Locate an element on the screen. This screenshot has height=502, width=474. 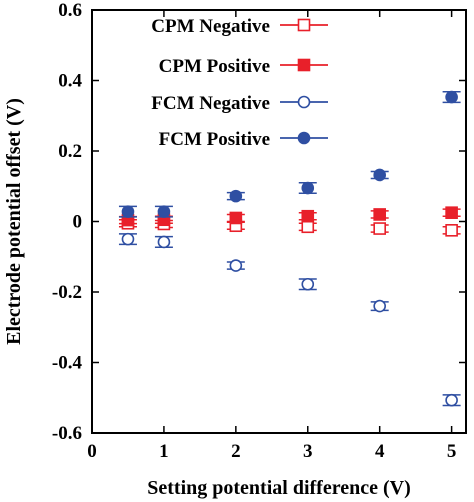
x-tick-label: 3 is located at coordinates (308, 451).